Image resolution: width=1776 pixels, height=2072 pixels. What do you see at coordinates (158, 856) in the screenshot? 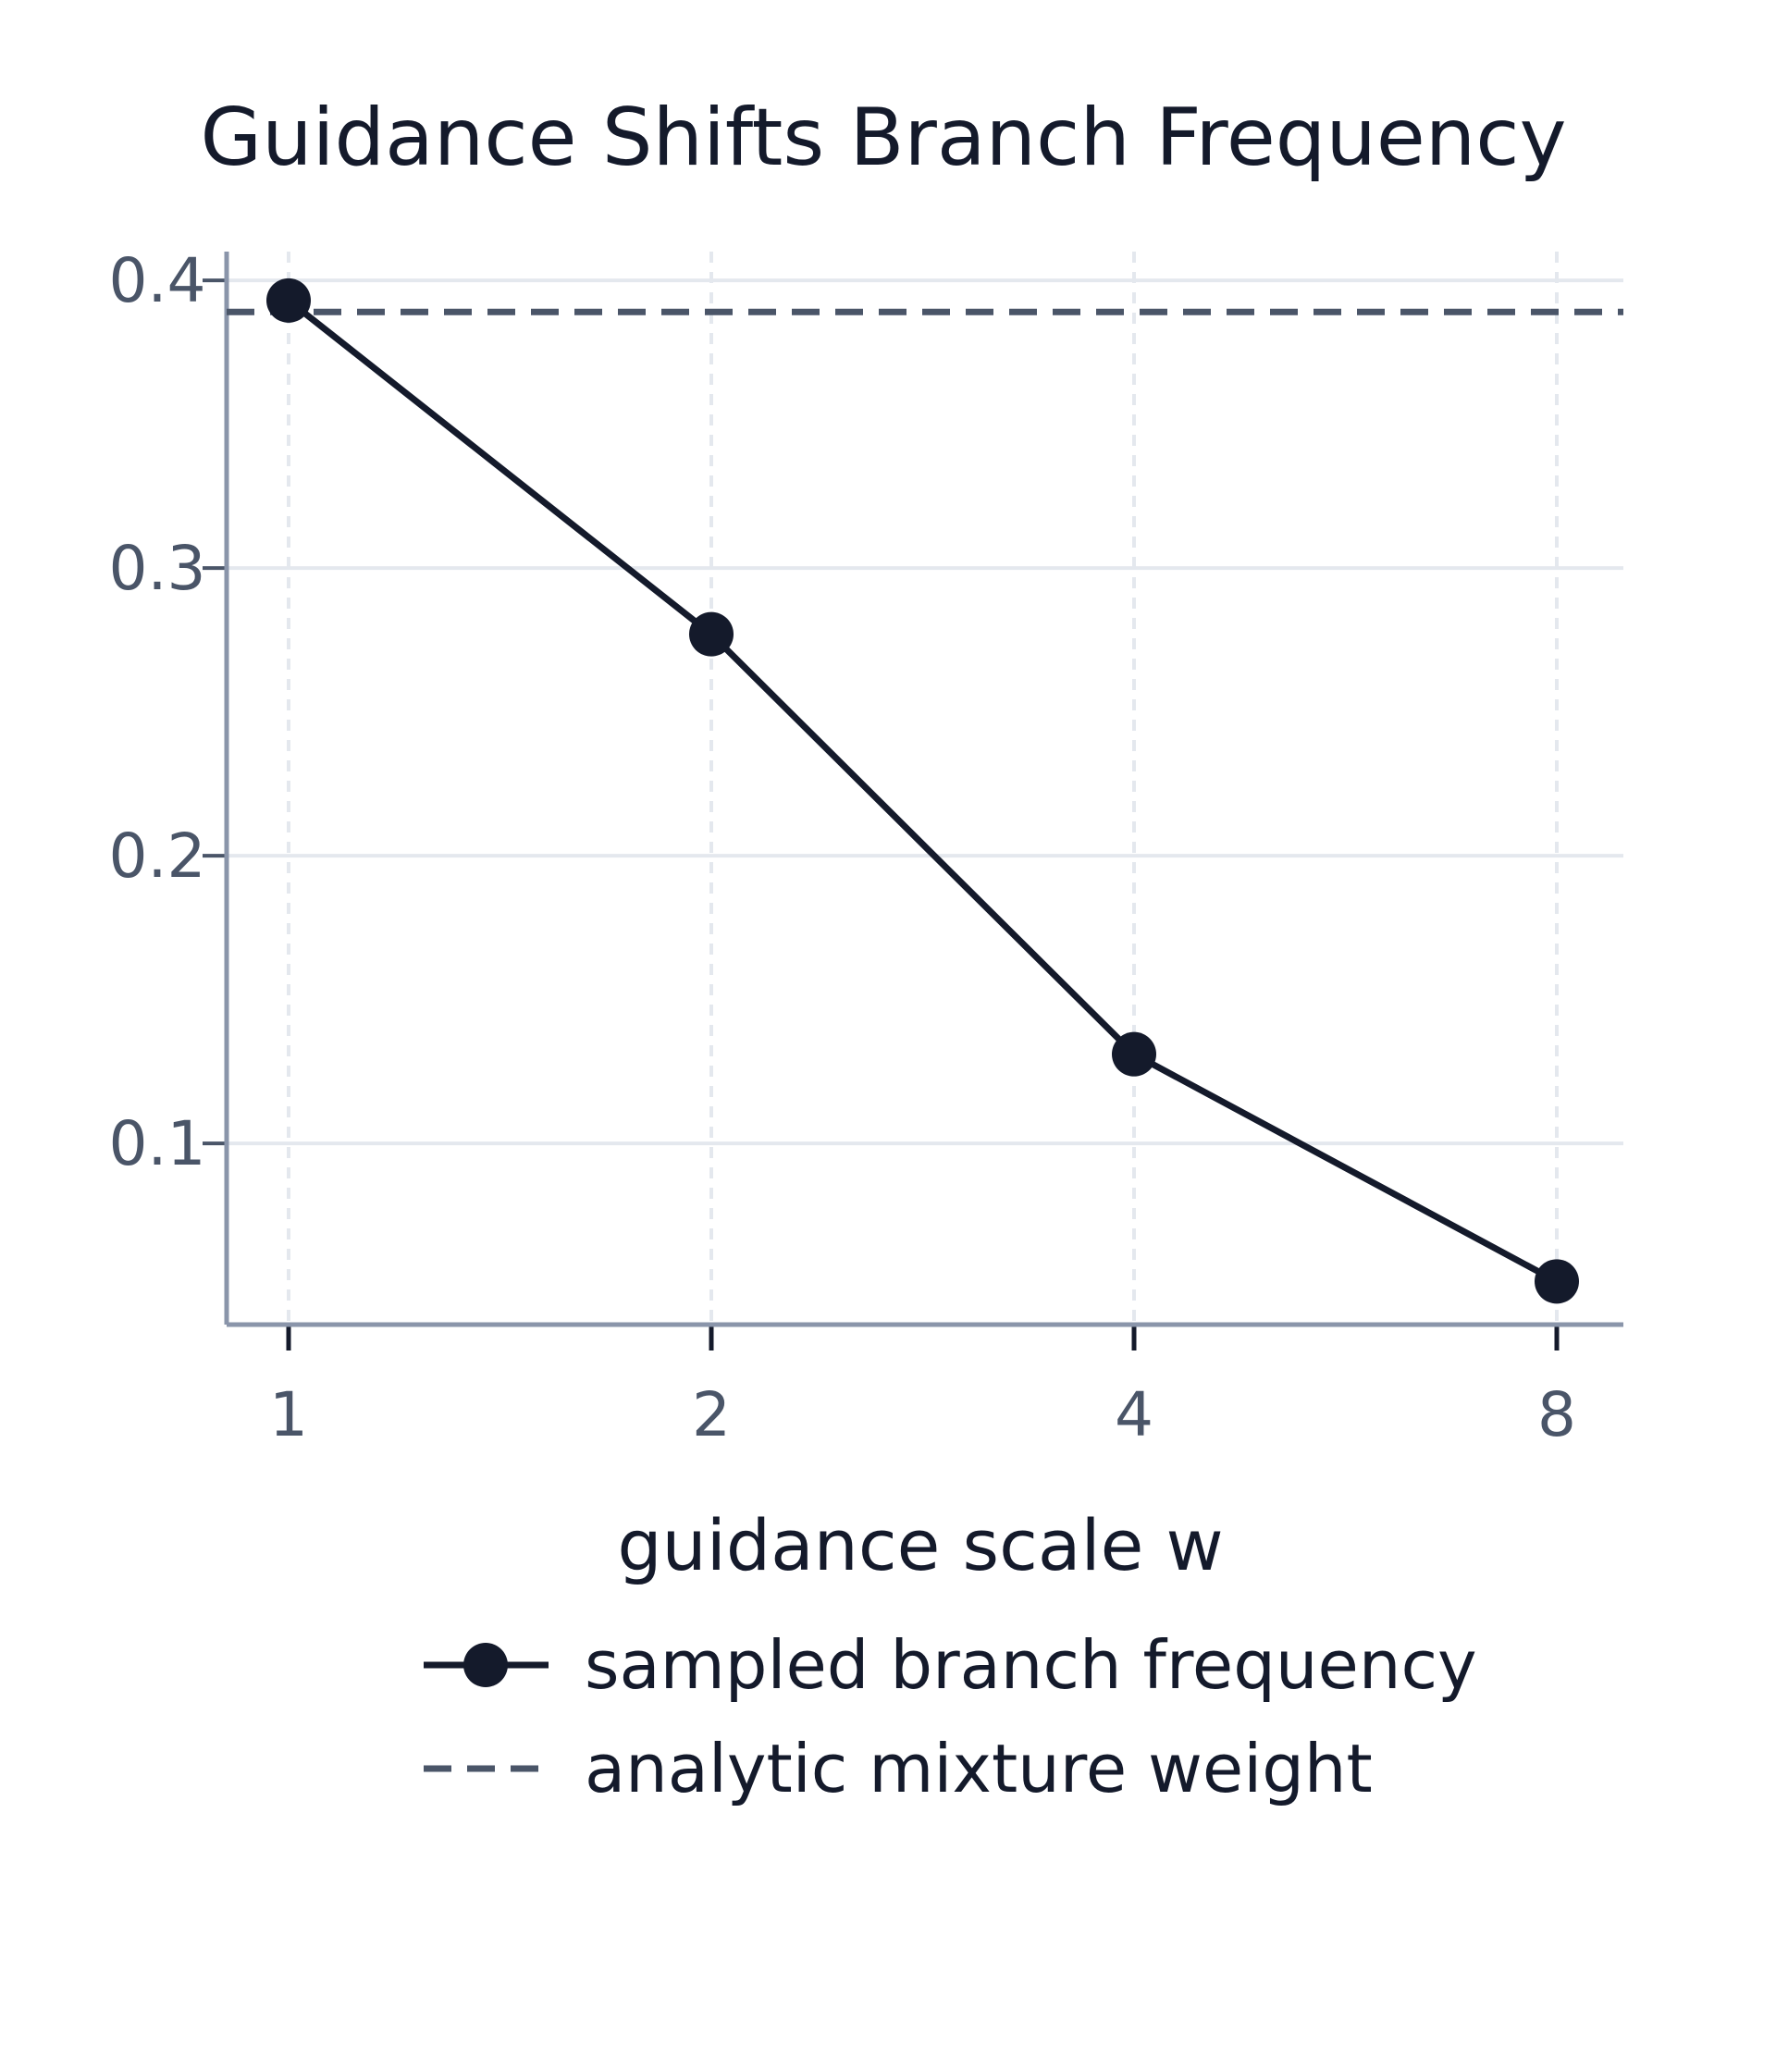
I see `y-tick-label: 0.2` at bounding box center [158, 856].